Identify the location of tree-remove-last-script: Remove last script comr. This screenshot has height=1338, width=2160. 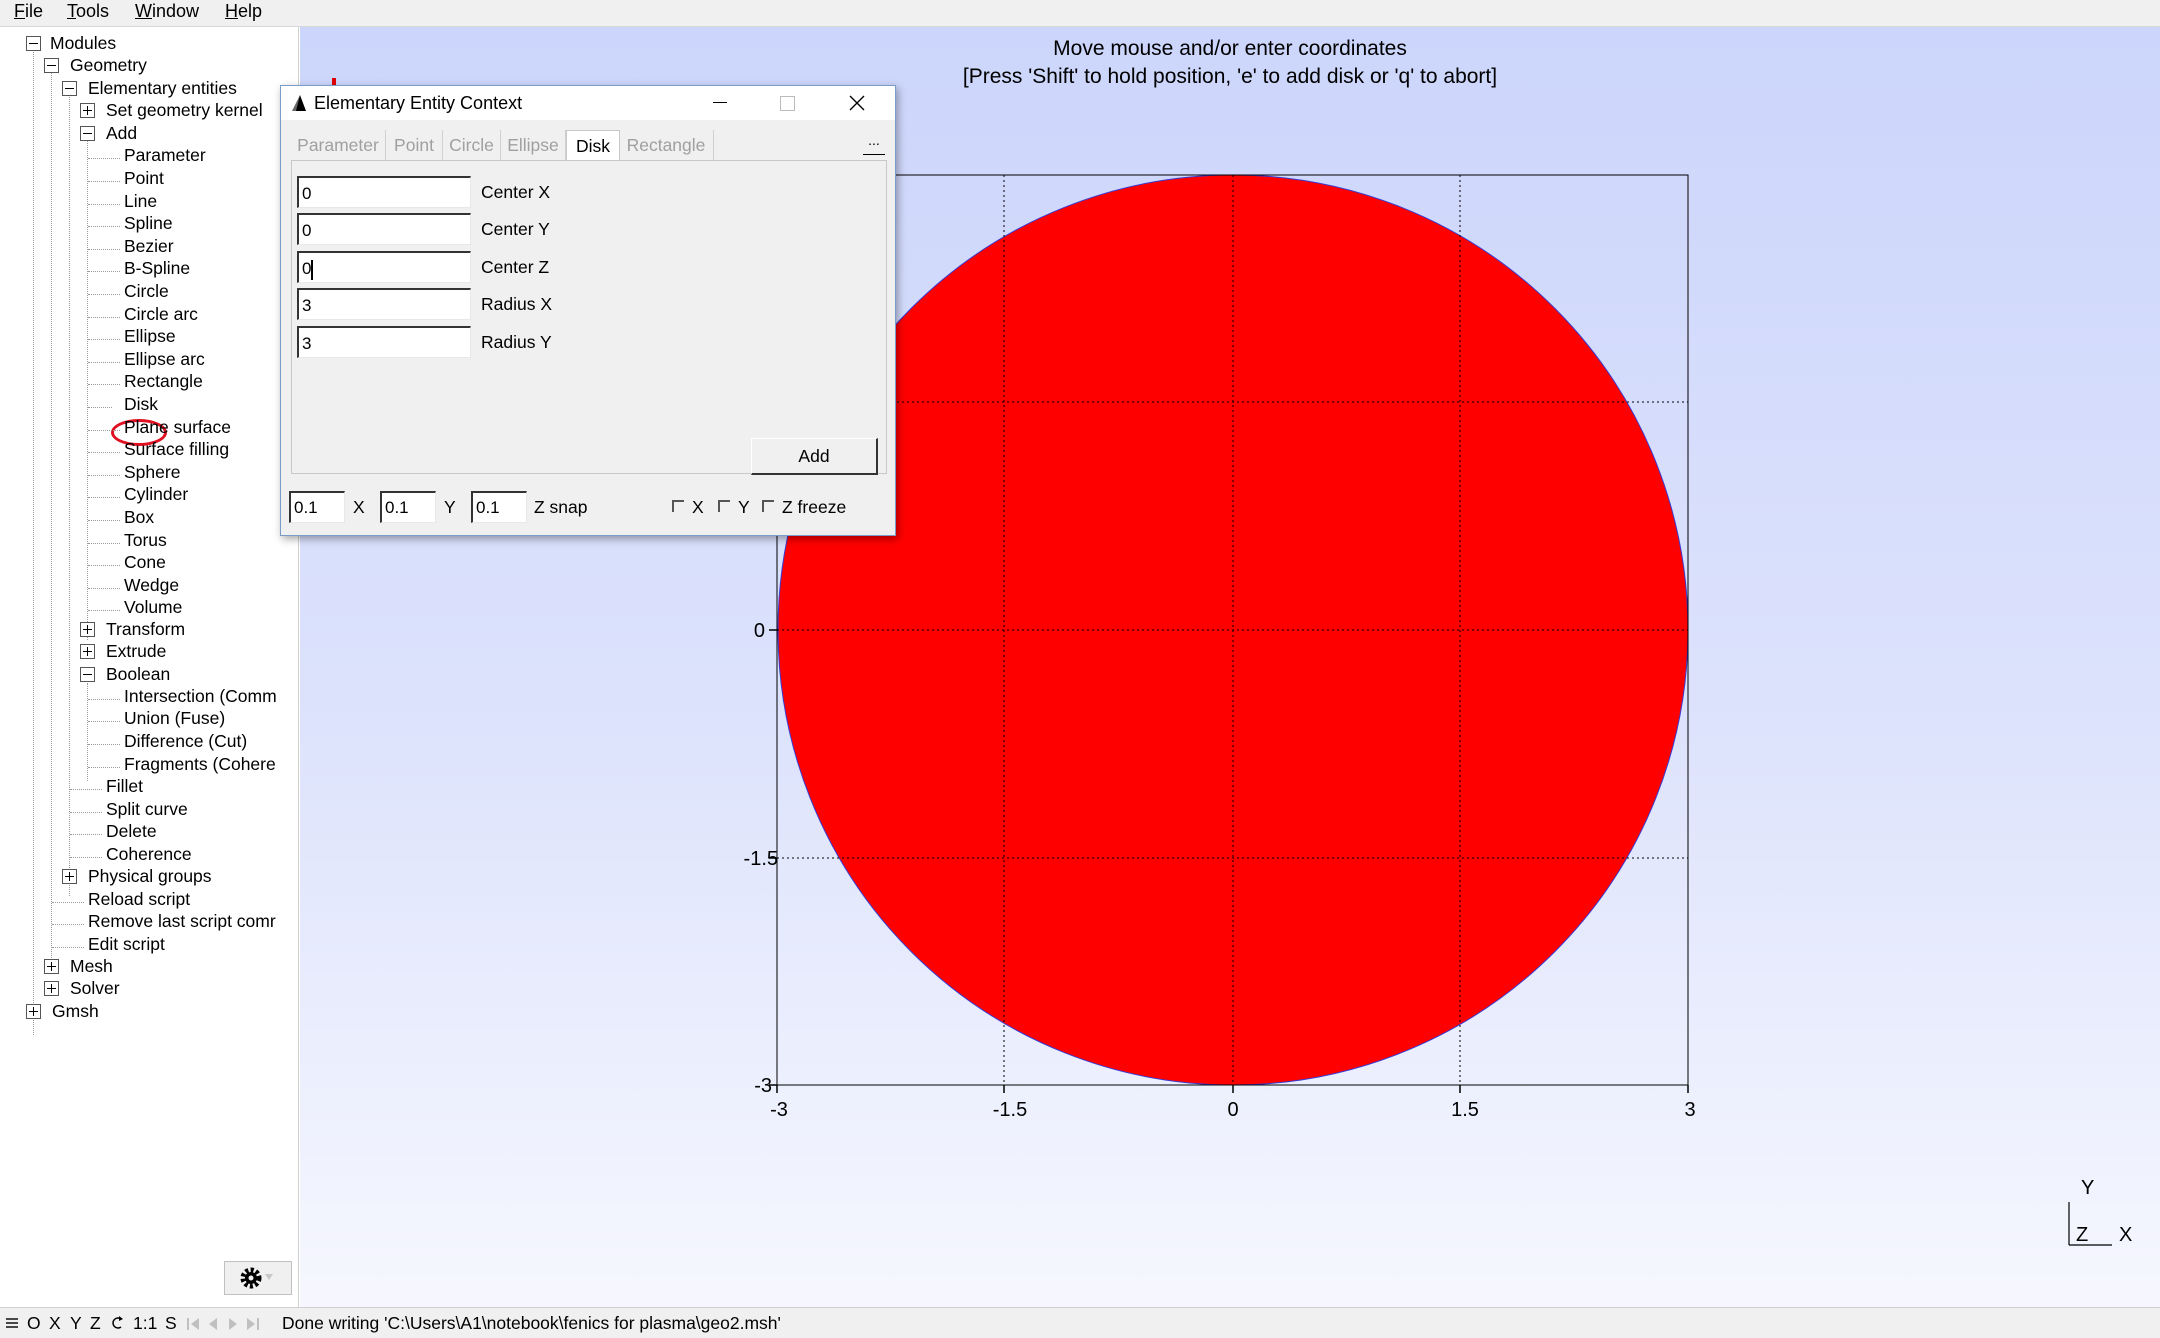
(182, 921).